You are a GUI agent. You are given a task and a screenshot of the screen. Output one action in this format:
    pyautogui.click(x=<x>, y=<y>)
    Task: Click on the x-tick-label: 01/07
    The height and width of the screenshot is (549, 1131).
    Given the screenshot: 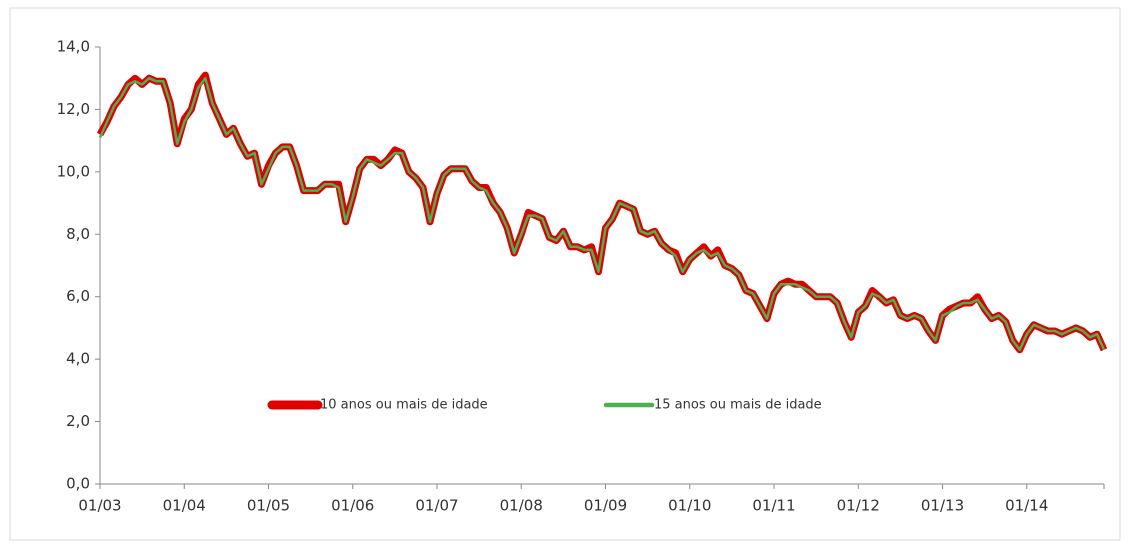 What is the action you would take?
    pyautogui.click(x=436, y=506)
    